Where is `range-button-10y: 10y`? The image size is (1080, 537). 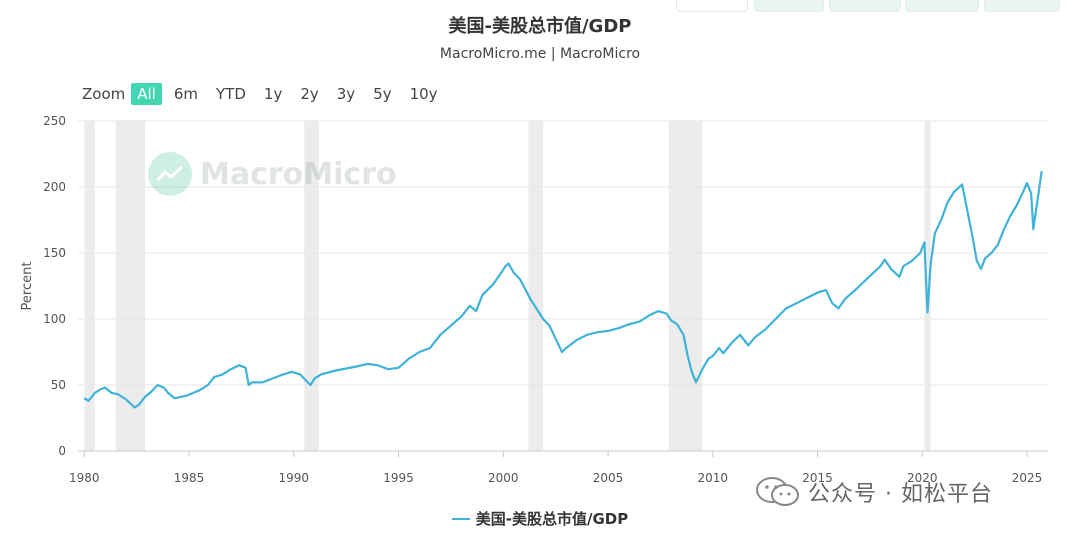
range-button-10y: 10y is located at coordinates (423, 94).